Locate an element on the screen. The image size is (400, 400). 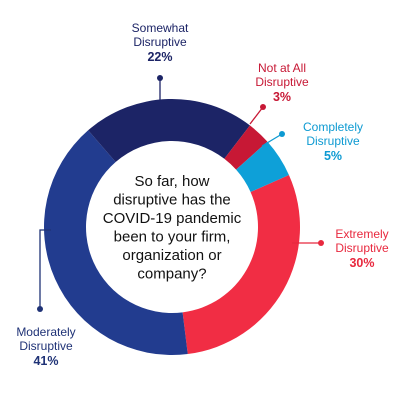
center-question-line: been to your firm, is located at coordinates (172, 236).